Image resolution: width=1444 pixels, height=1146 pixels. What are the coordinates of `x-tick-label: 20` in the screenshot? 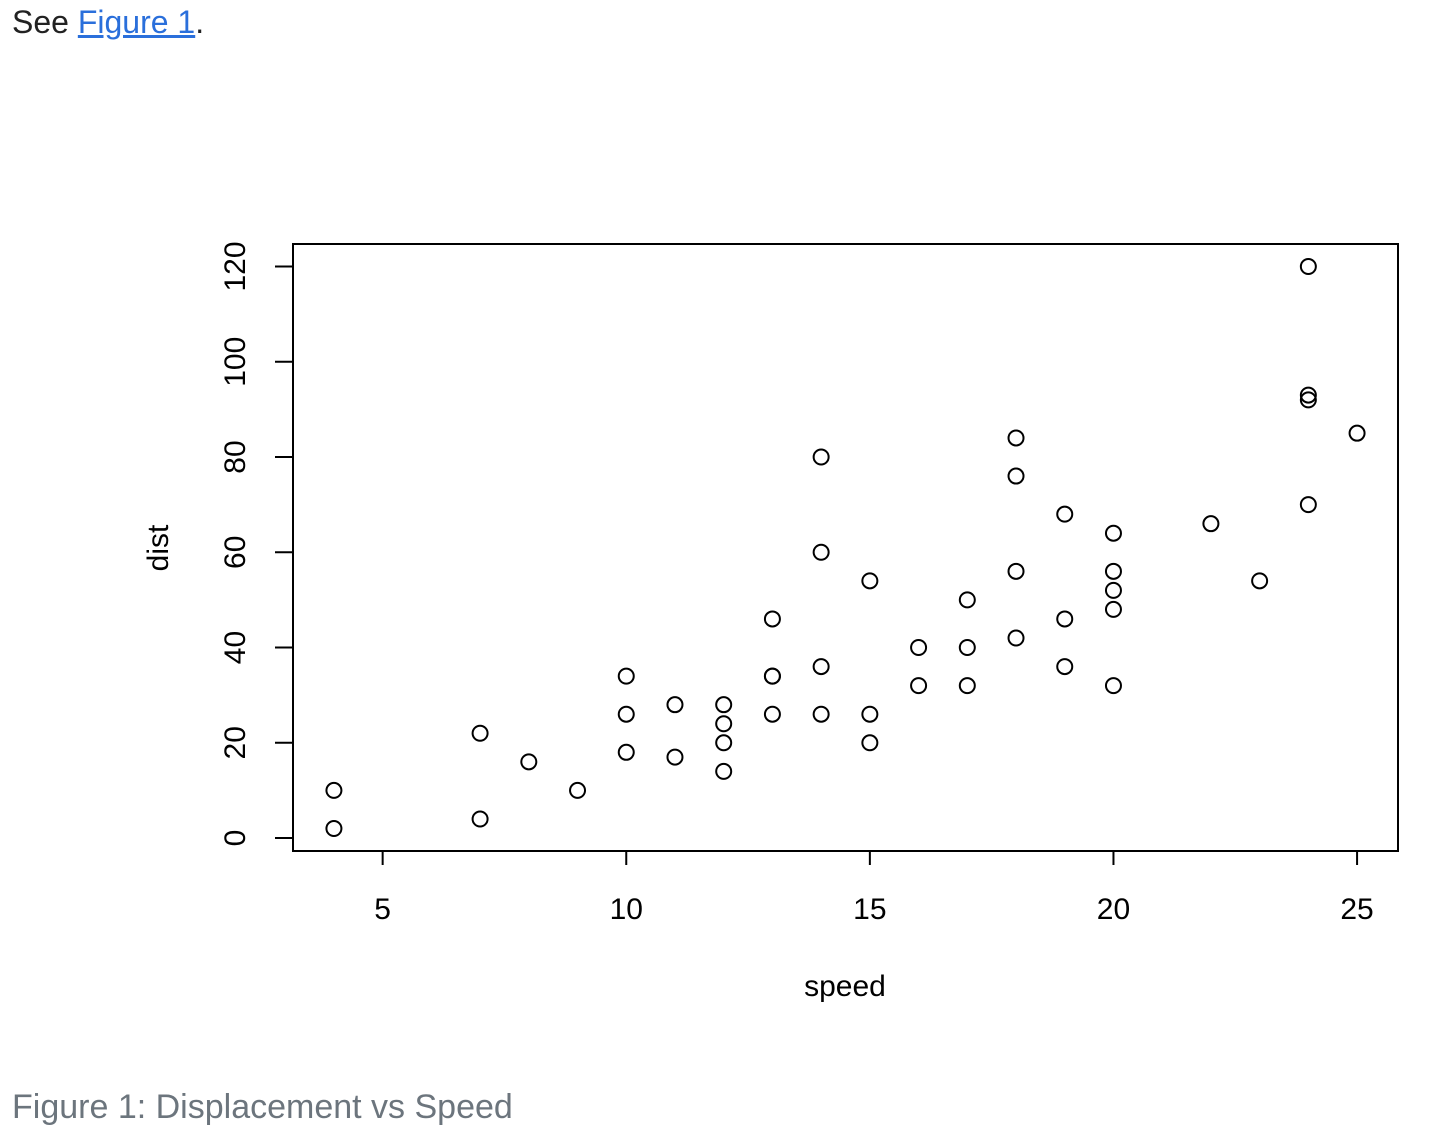 It's located at (1113, 909).